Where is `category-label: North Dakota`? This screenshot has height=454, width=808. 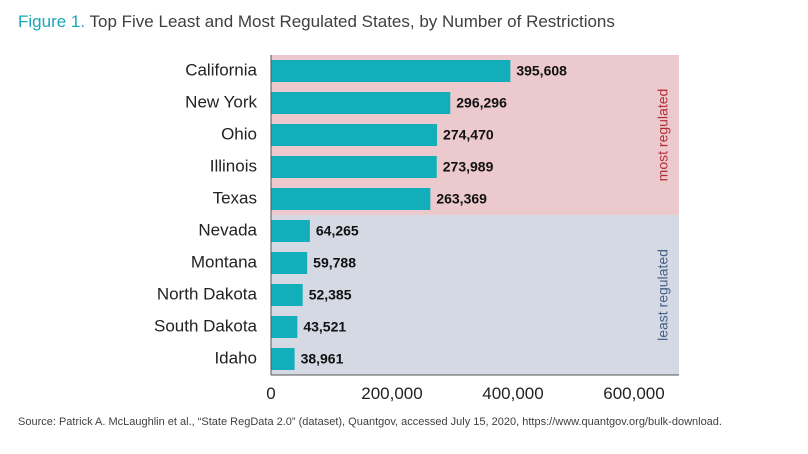
category-label: North Dakota is located at coordinates (207, 293).